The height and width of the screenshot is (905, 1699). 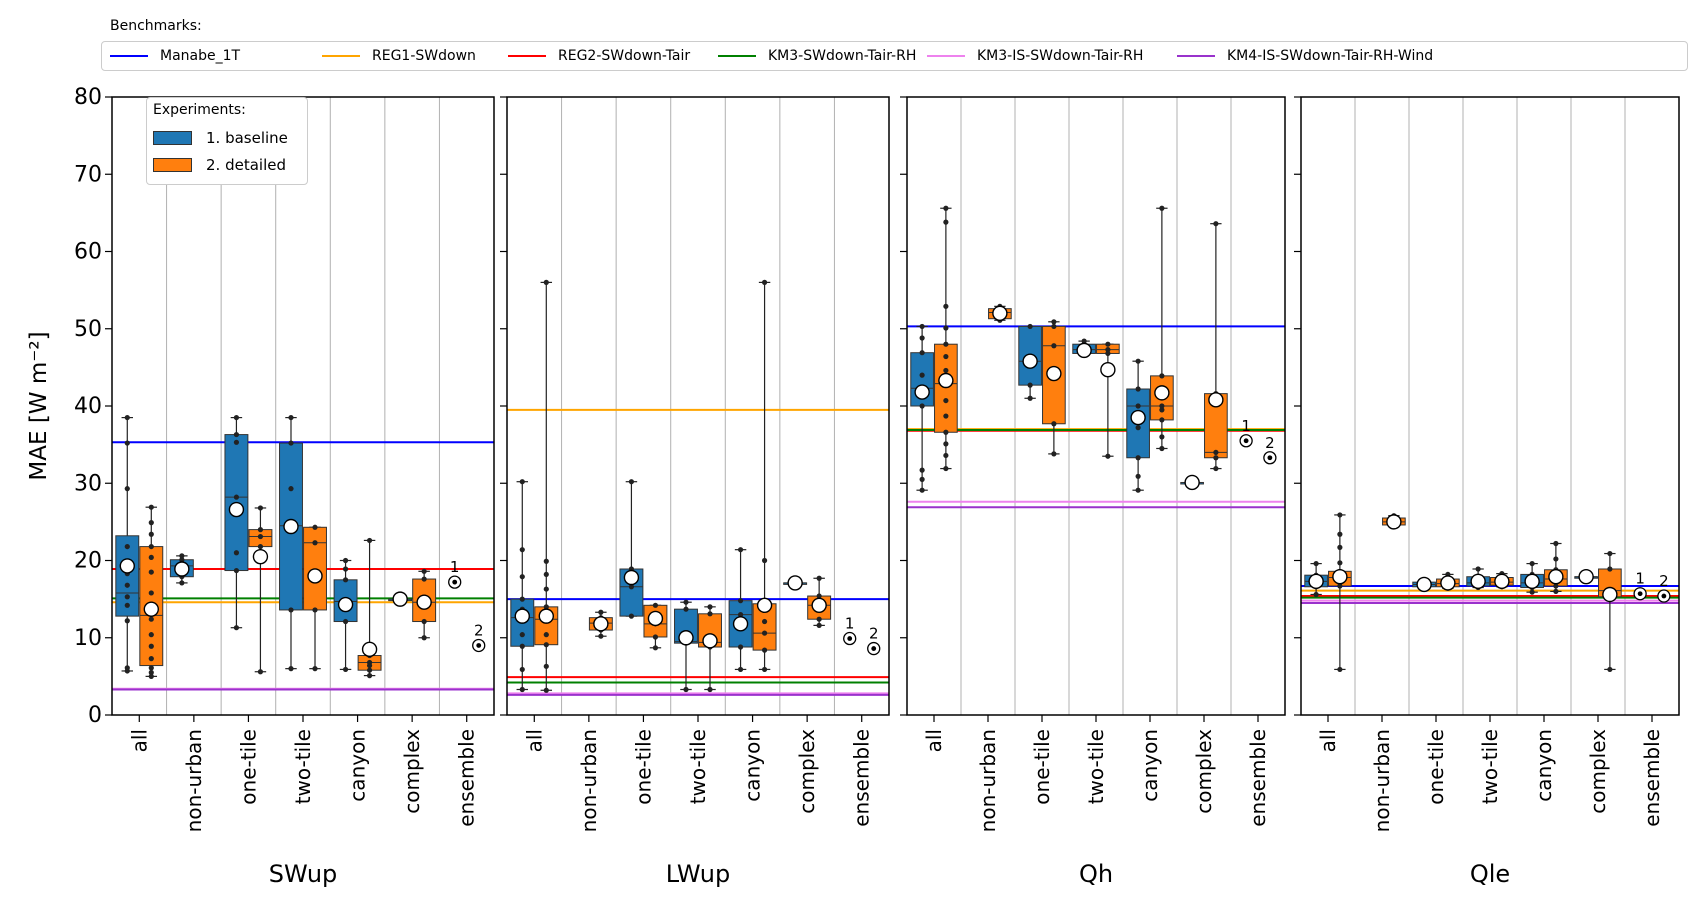 What do you see at coordinates (698, 874) in the screenshot?
I see `panel-title: LWup` at bounding box center [698, 874].